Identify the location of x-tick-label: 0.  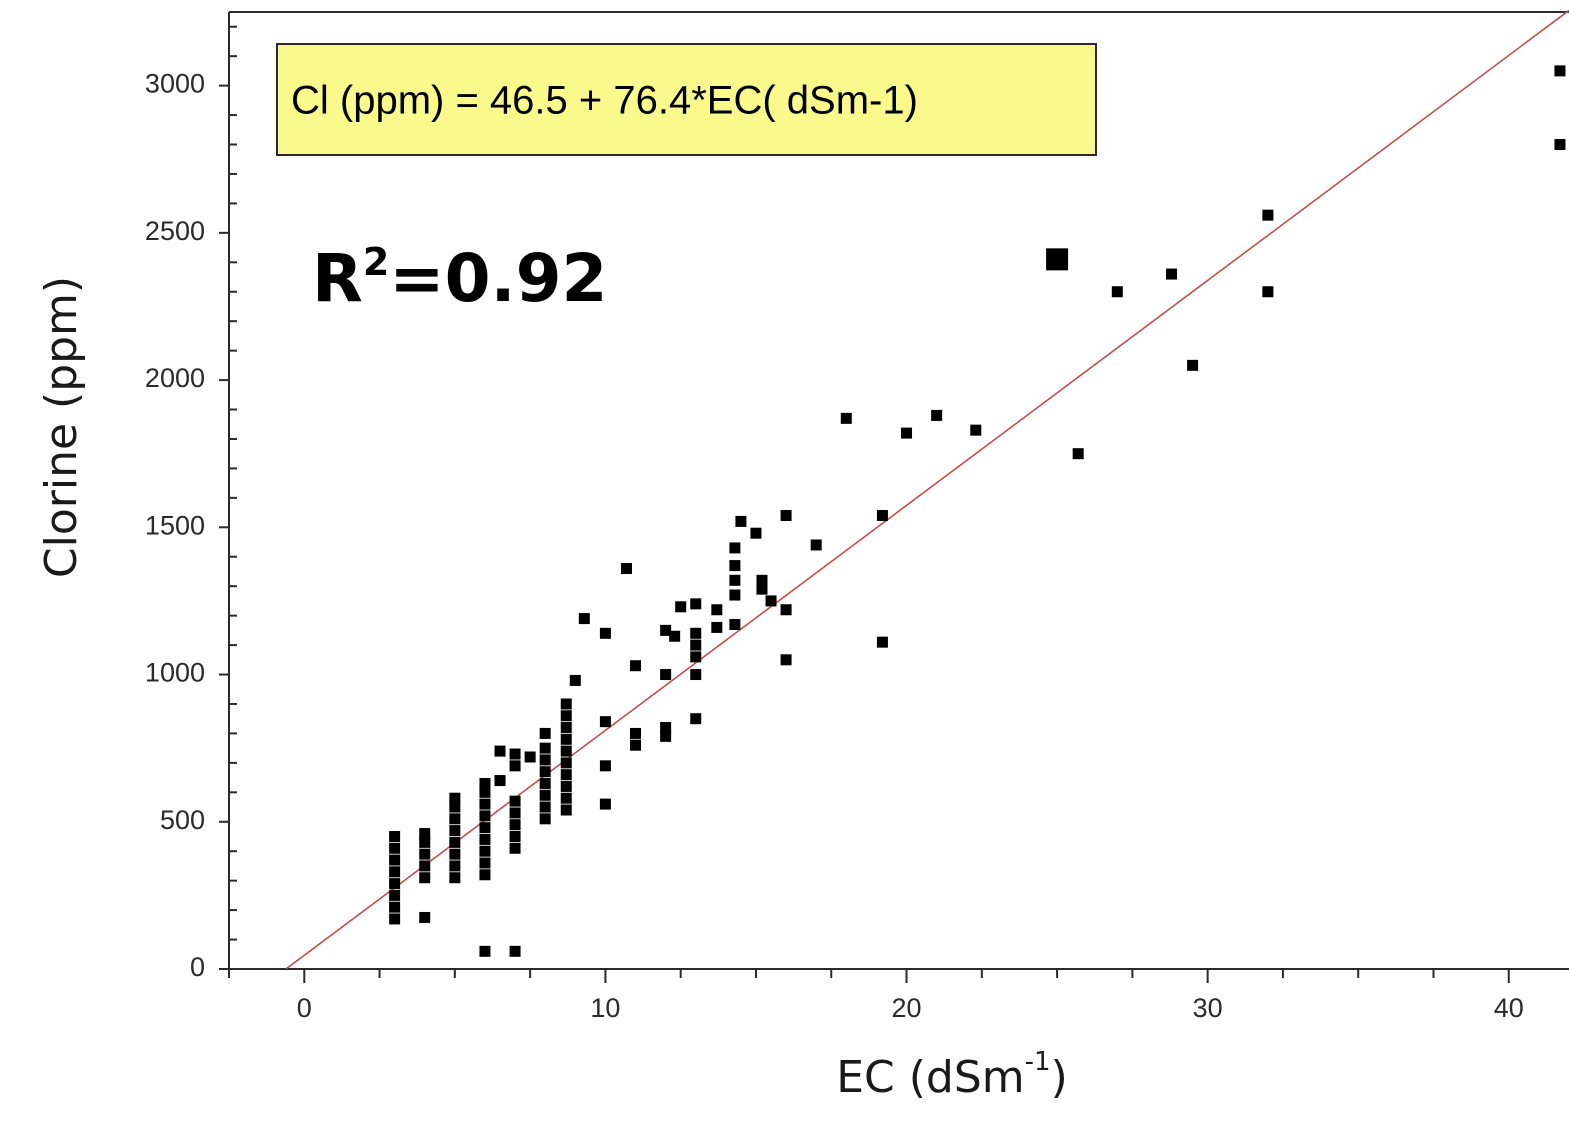
(304, 1008).